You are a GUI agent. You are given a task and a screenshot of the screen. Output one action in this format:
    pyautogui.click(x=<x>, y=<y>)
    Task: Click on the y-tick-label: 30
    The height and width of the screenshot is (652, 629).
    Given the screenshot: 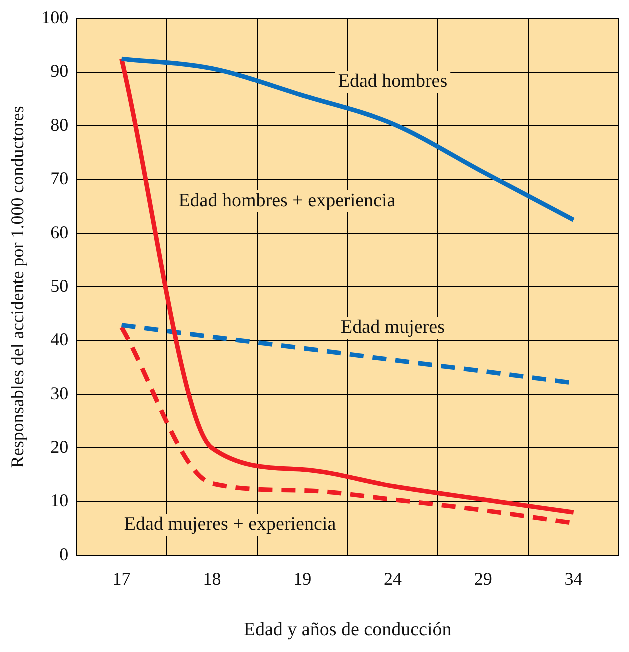 What is the action you would take?
    pyautogui.click(x=59, y=393)
    